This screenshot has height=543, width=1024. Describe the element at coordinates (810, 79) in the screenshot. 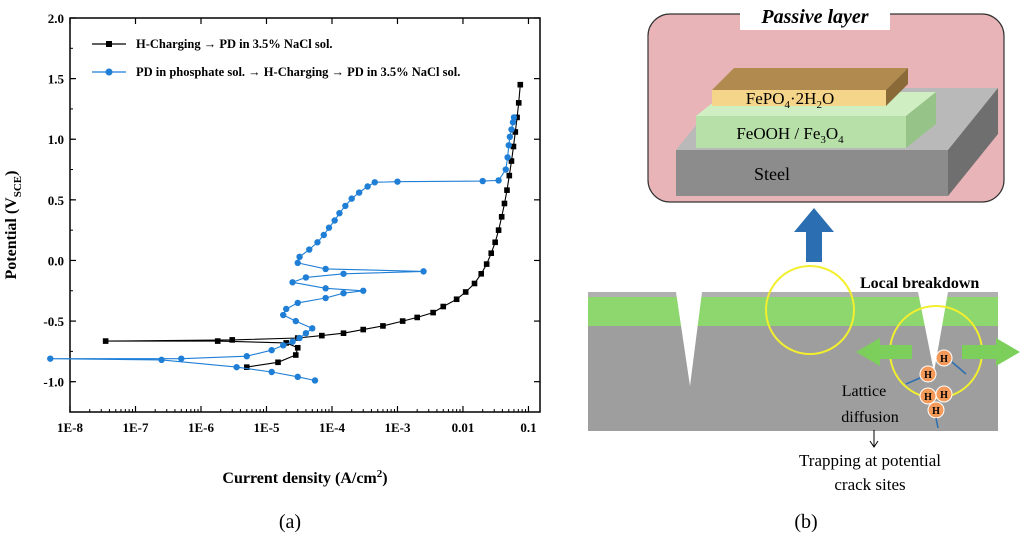

I see `top-layer-top` at that location.